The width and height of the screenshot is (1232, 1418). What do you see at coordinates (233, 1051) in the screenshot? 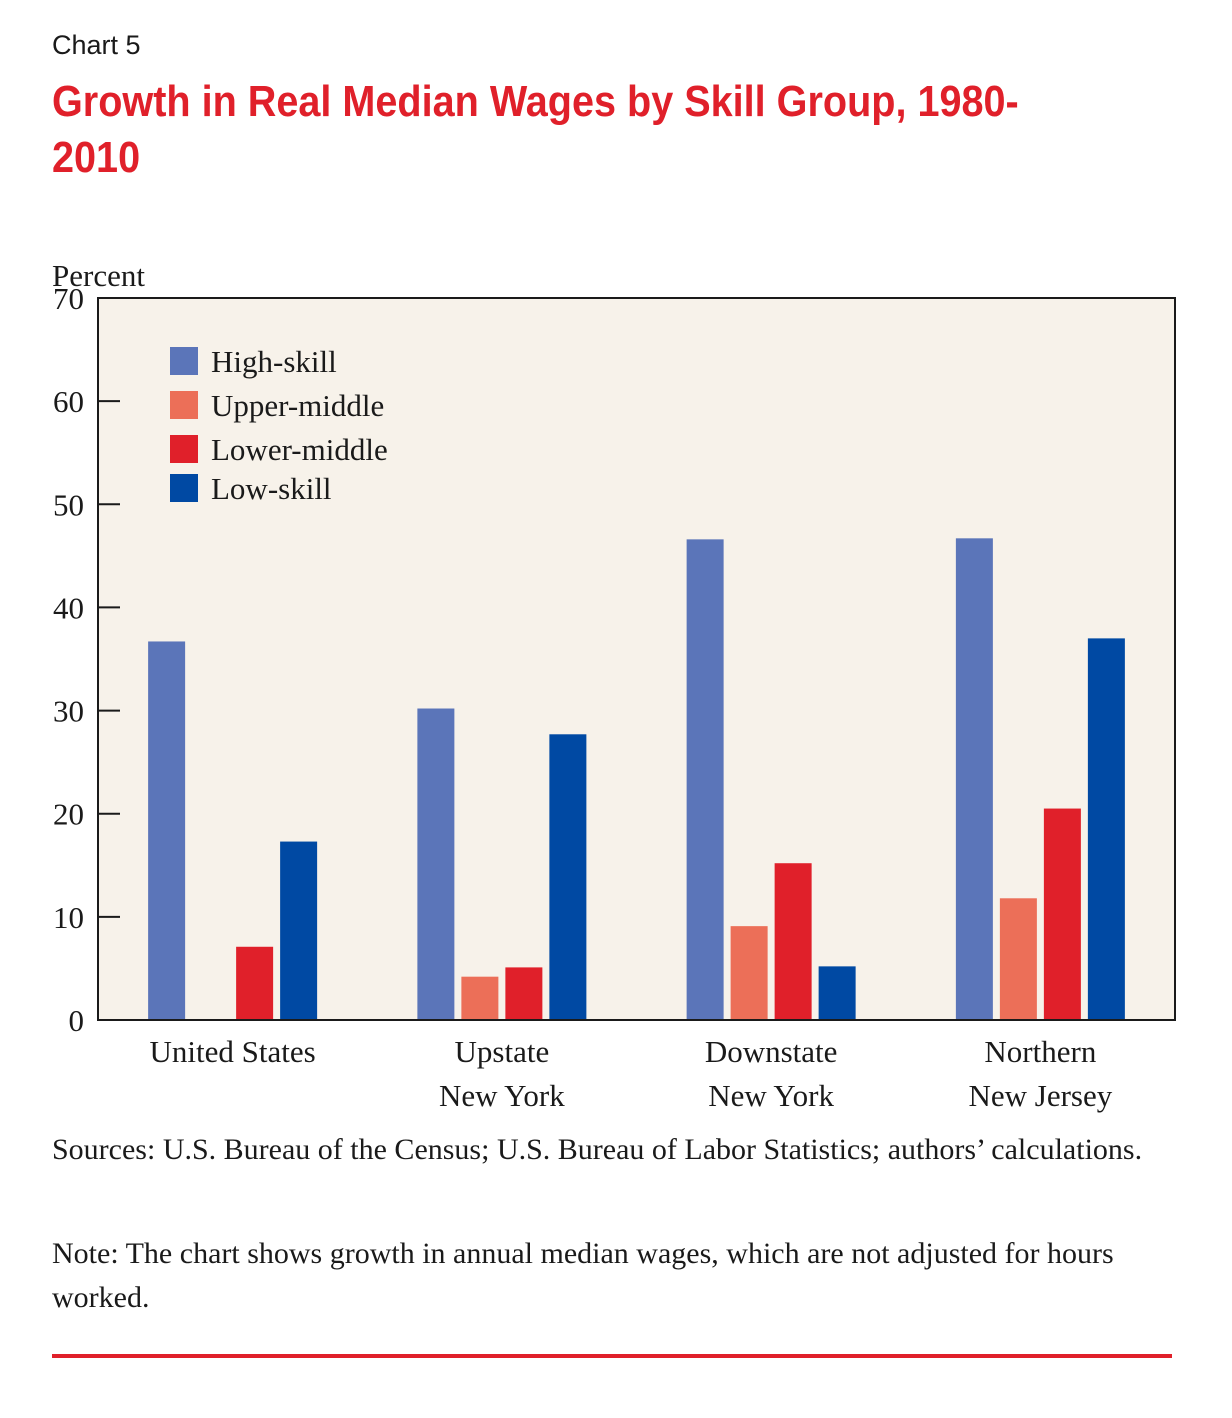
I see `x-tick-label: United States` at bounding box center [233, 1051].